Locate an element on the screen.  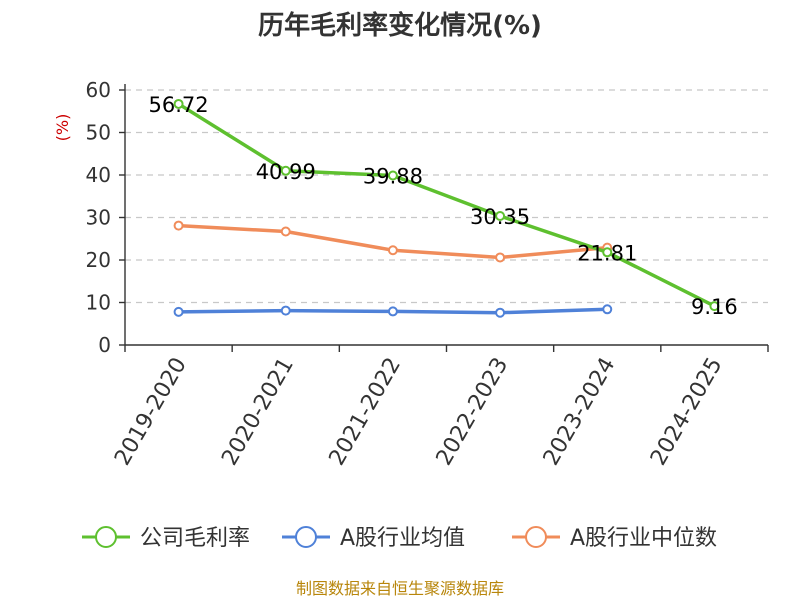
data-label: 21.81 is located at coordinates (607, 253).